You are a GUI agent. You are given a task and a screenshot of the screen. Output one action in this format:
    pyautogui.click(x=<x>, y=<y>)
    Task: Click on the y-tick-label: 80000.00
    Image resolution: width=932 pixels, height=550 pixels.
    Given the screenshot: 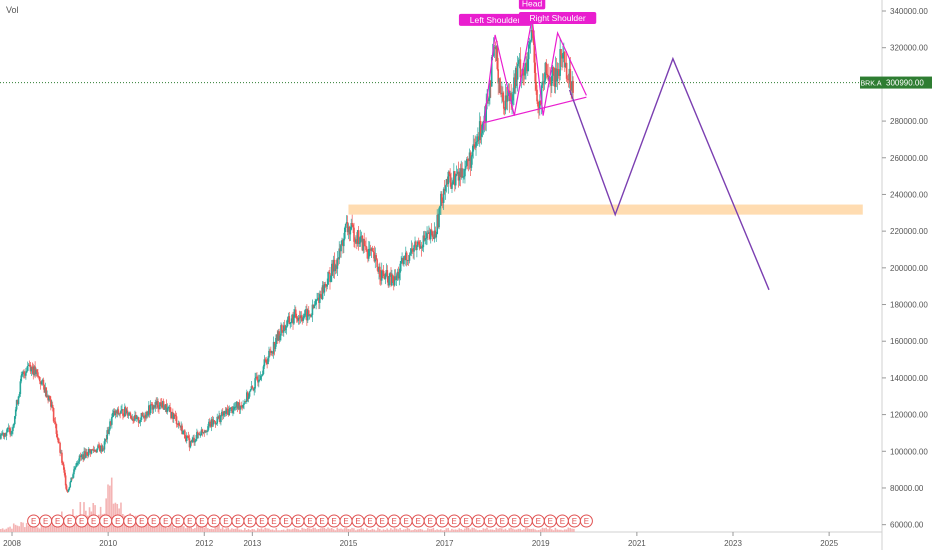 What is the action you would take?
    pyautogui.click(x=907, y=488)
    